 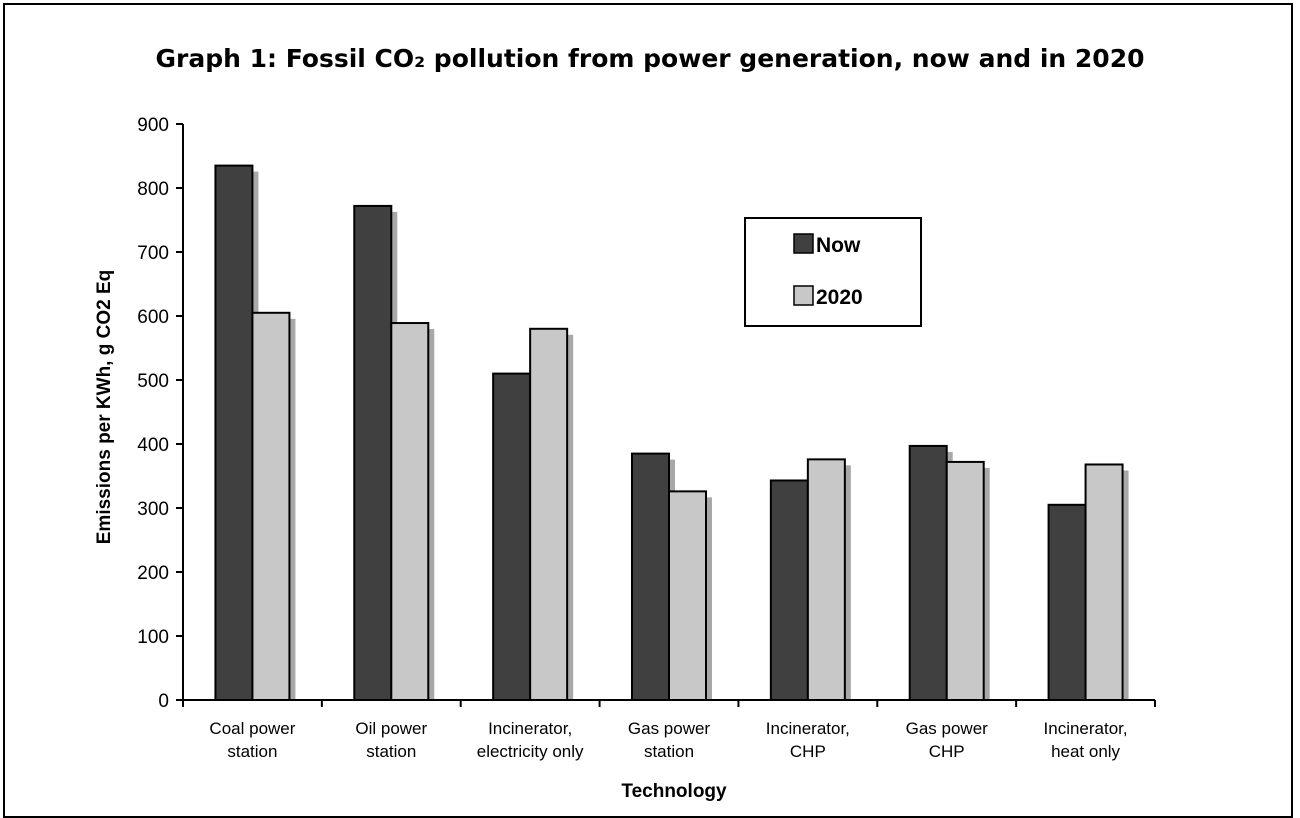 I want to click on y-tick-label: 600, so click(x=153, y=317).